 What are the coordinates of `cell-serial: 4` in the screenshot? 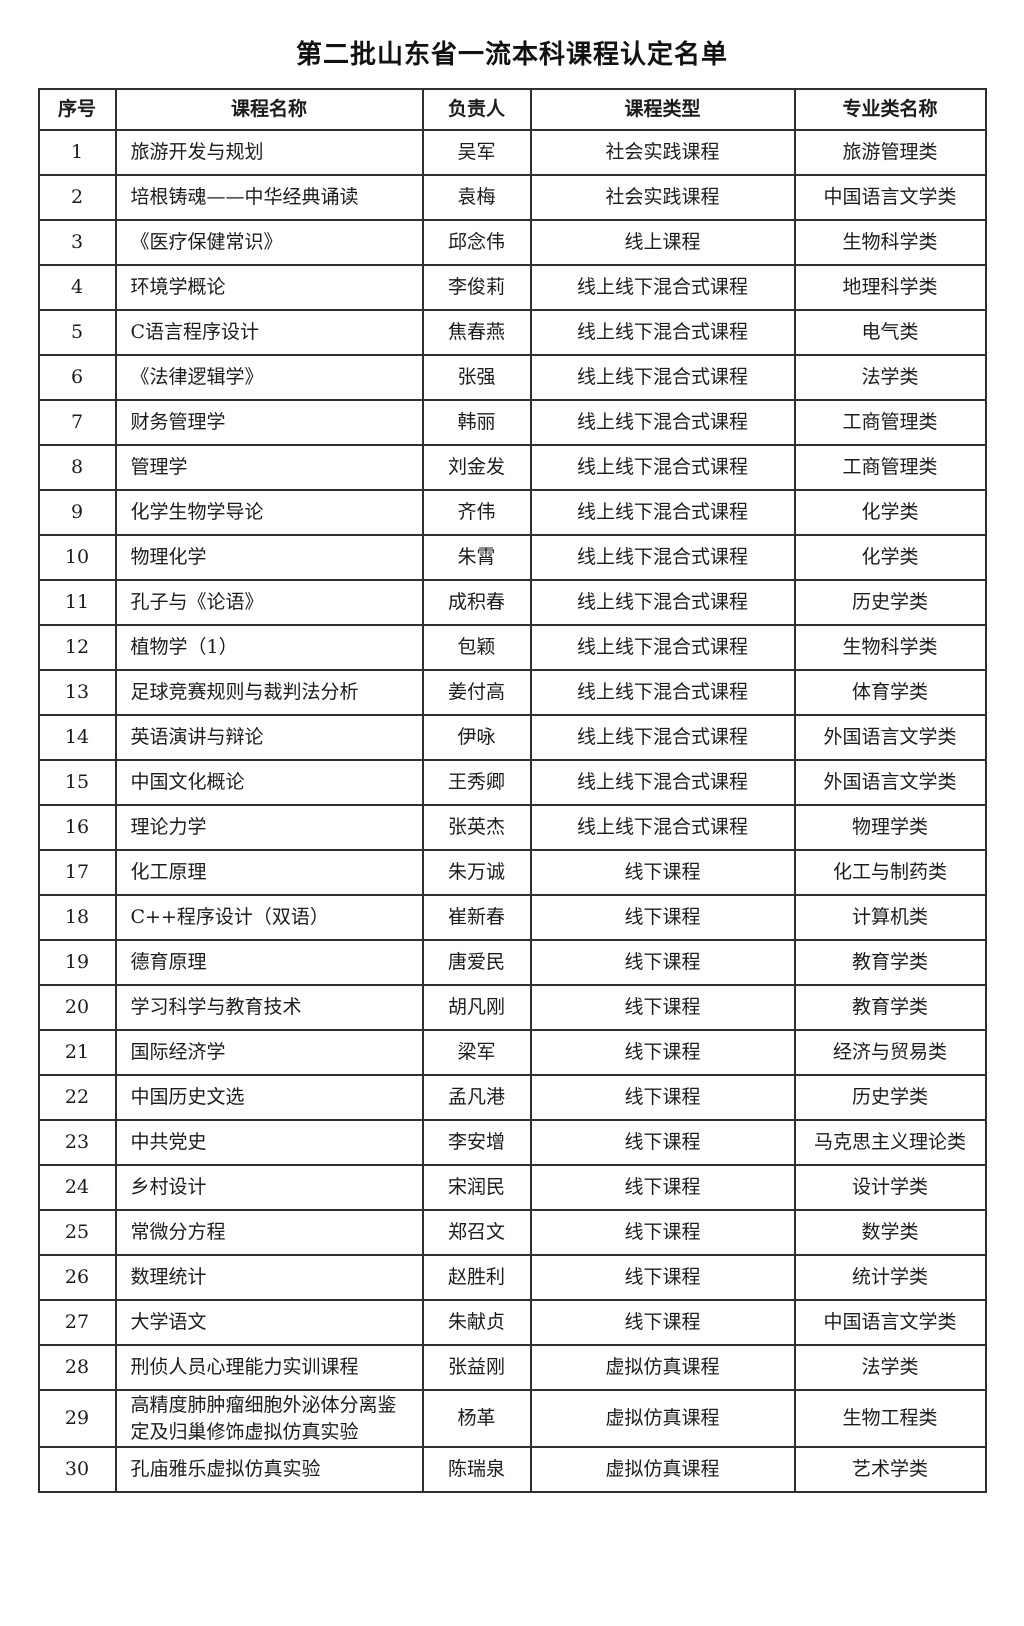 It's located at (77, 287).